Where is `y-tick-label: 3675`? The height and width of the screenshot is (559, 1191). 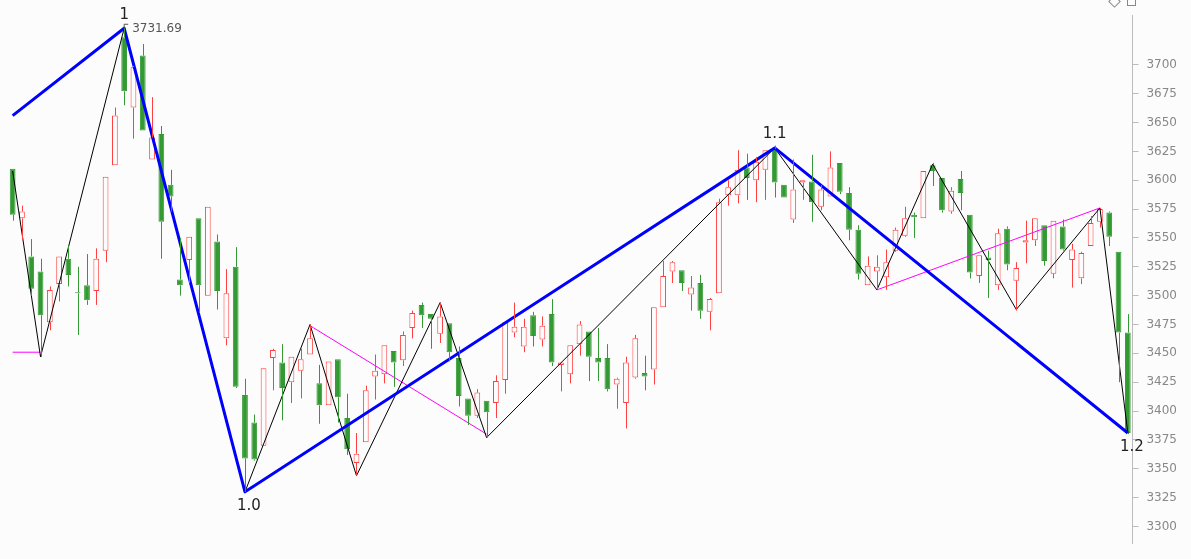
y-tick-label: 3675 is located at coordinates (1162, 92).